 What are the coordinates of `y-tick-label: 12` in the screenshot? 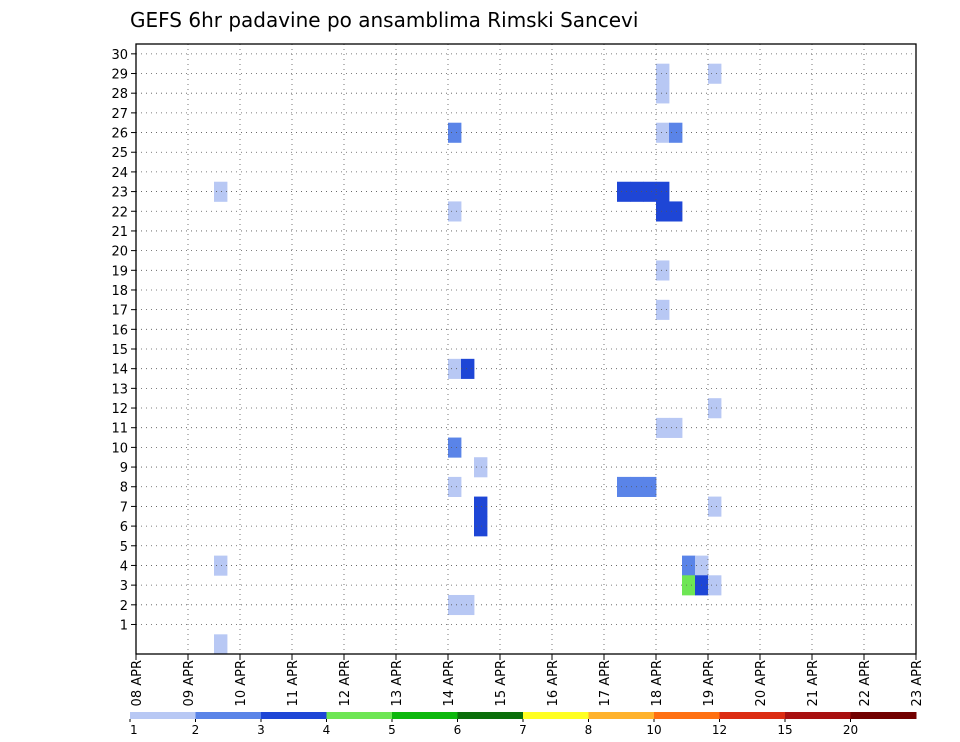 It's located at (119, 409).